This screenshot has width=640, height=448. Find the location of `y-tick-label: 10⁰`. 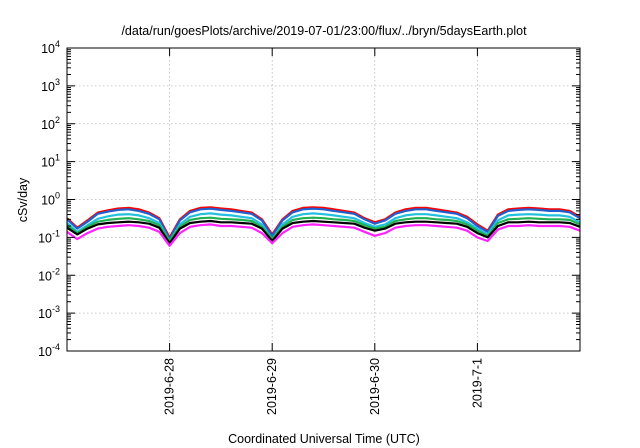

y-tick-label: 10⁰ is located at coordinates (50, 199).